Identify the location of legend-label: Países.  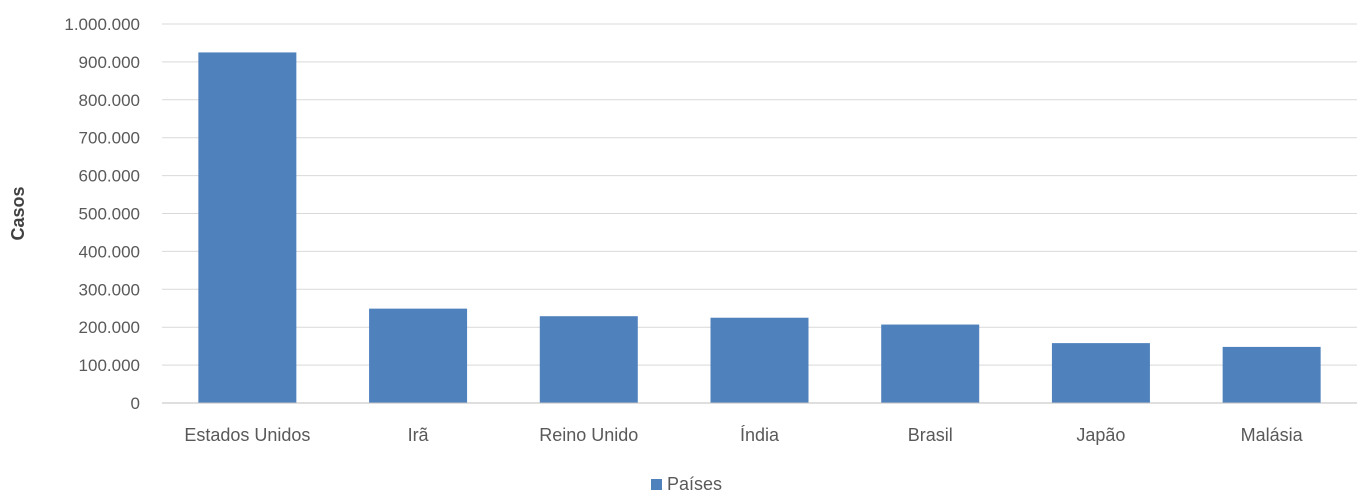
(694, 484).